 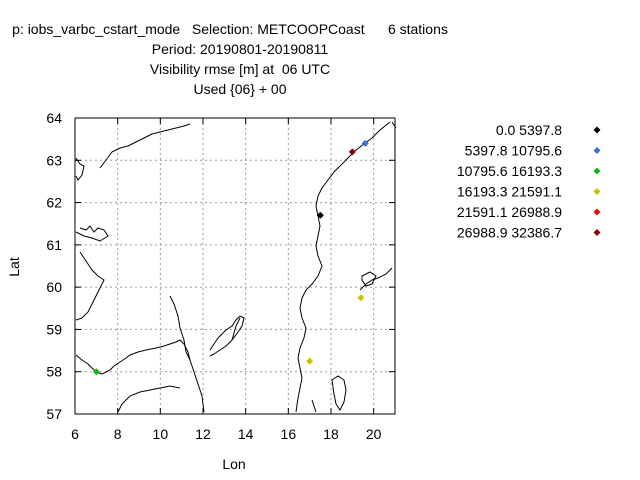 What do you see at coordinates (92, 233) in the screenshot?
I see `coast-norway-fjord` at bounding box center [92, 233].